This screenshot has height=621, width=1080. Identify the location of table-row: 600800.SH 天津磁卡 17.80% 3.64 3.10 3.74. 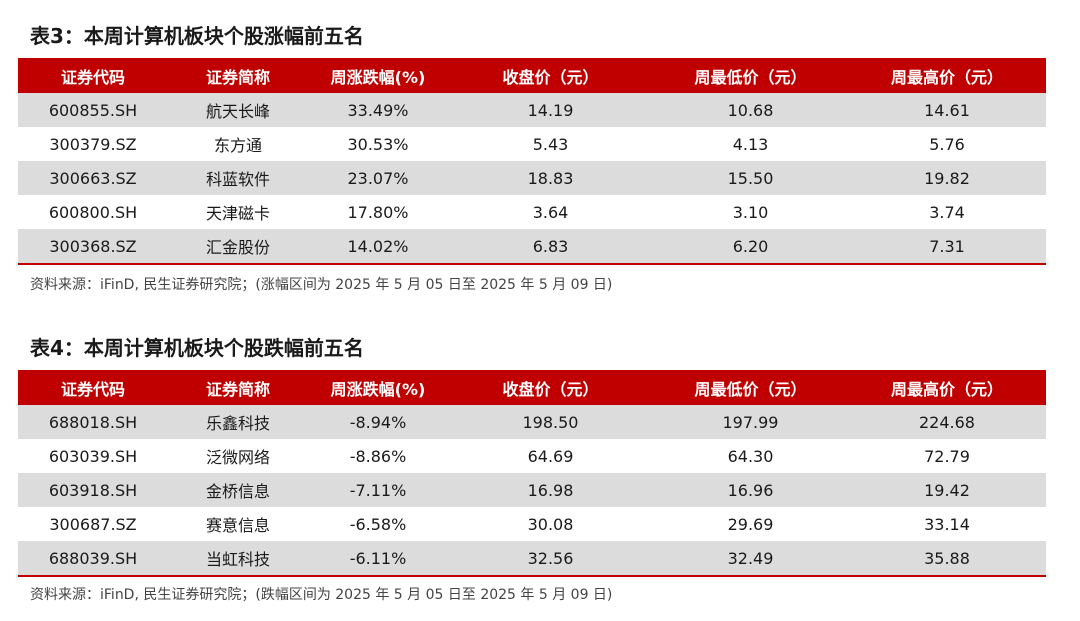
(532, 212).